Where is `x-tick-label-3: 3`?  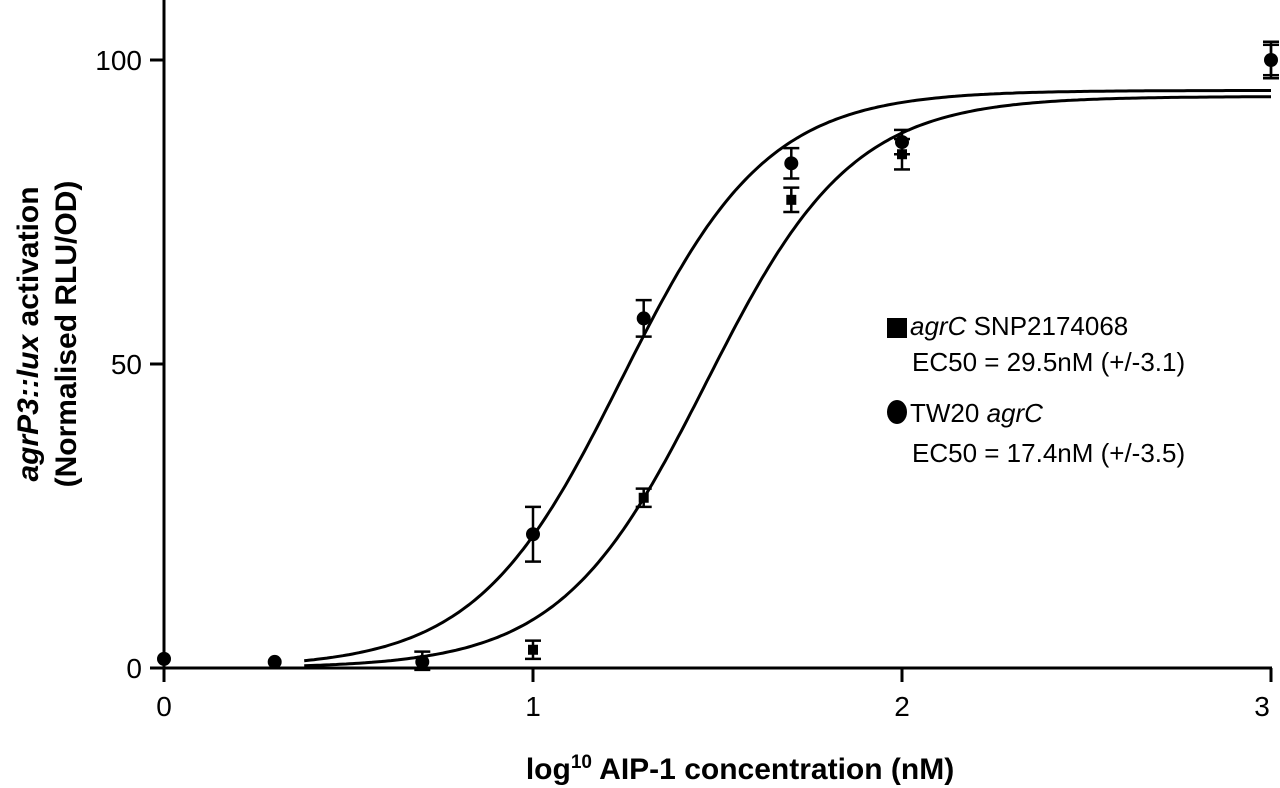 x-tick-label-3: 3 is located at coordinates (1262, 706).